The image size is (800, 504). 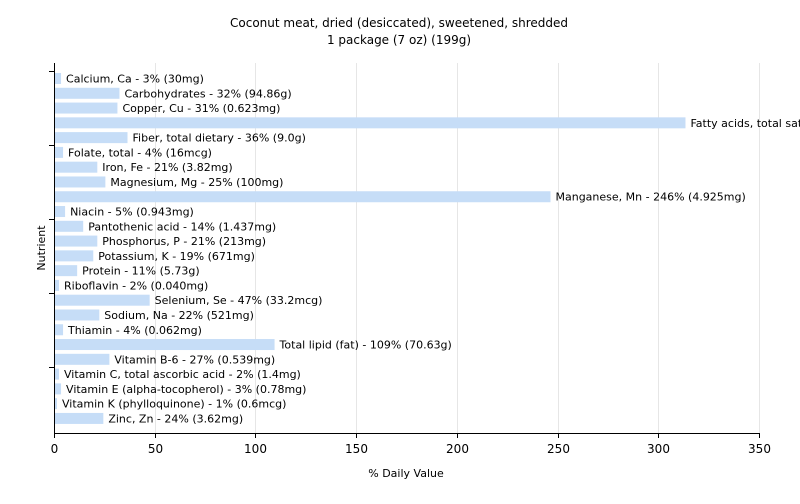 I want to click on chart-subtitle: 1 package (7 oz) (199g), so click(x=399, y=40).